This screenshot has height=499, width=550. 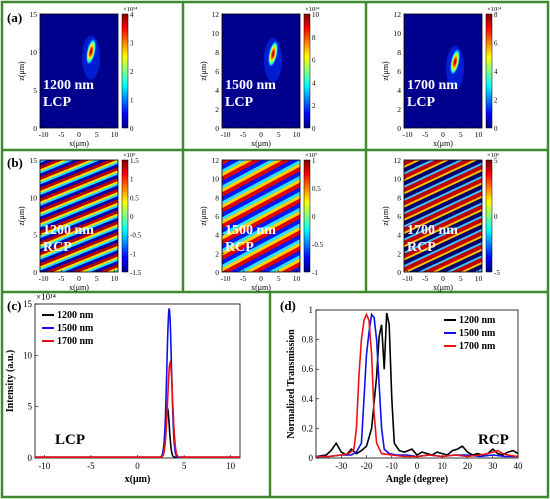 I want to click on colorbar-tick-label: 5, so click(x=496, y=161).